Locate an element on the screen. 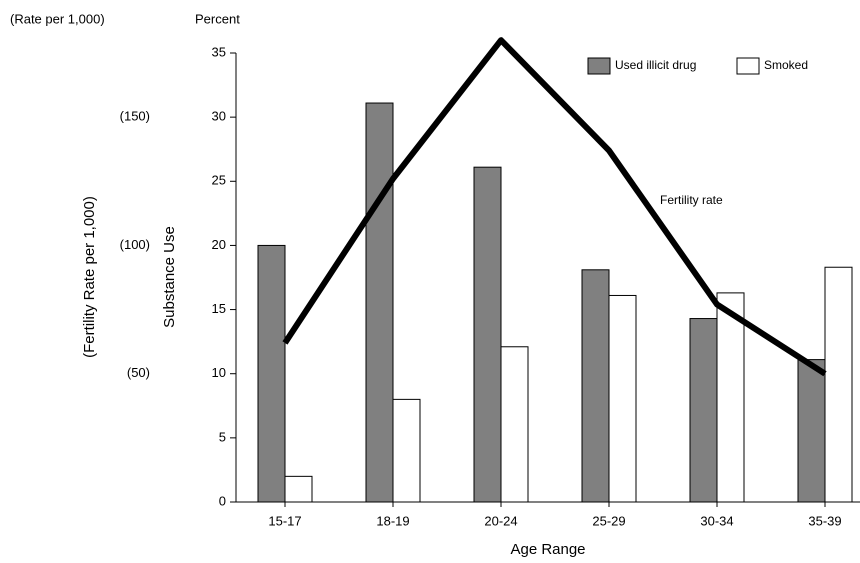 The width and height of the screenshot is (860, 563). y2-label: (Fertility Rate per 1,000) is located at coordinates (89, 277).